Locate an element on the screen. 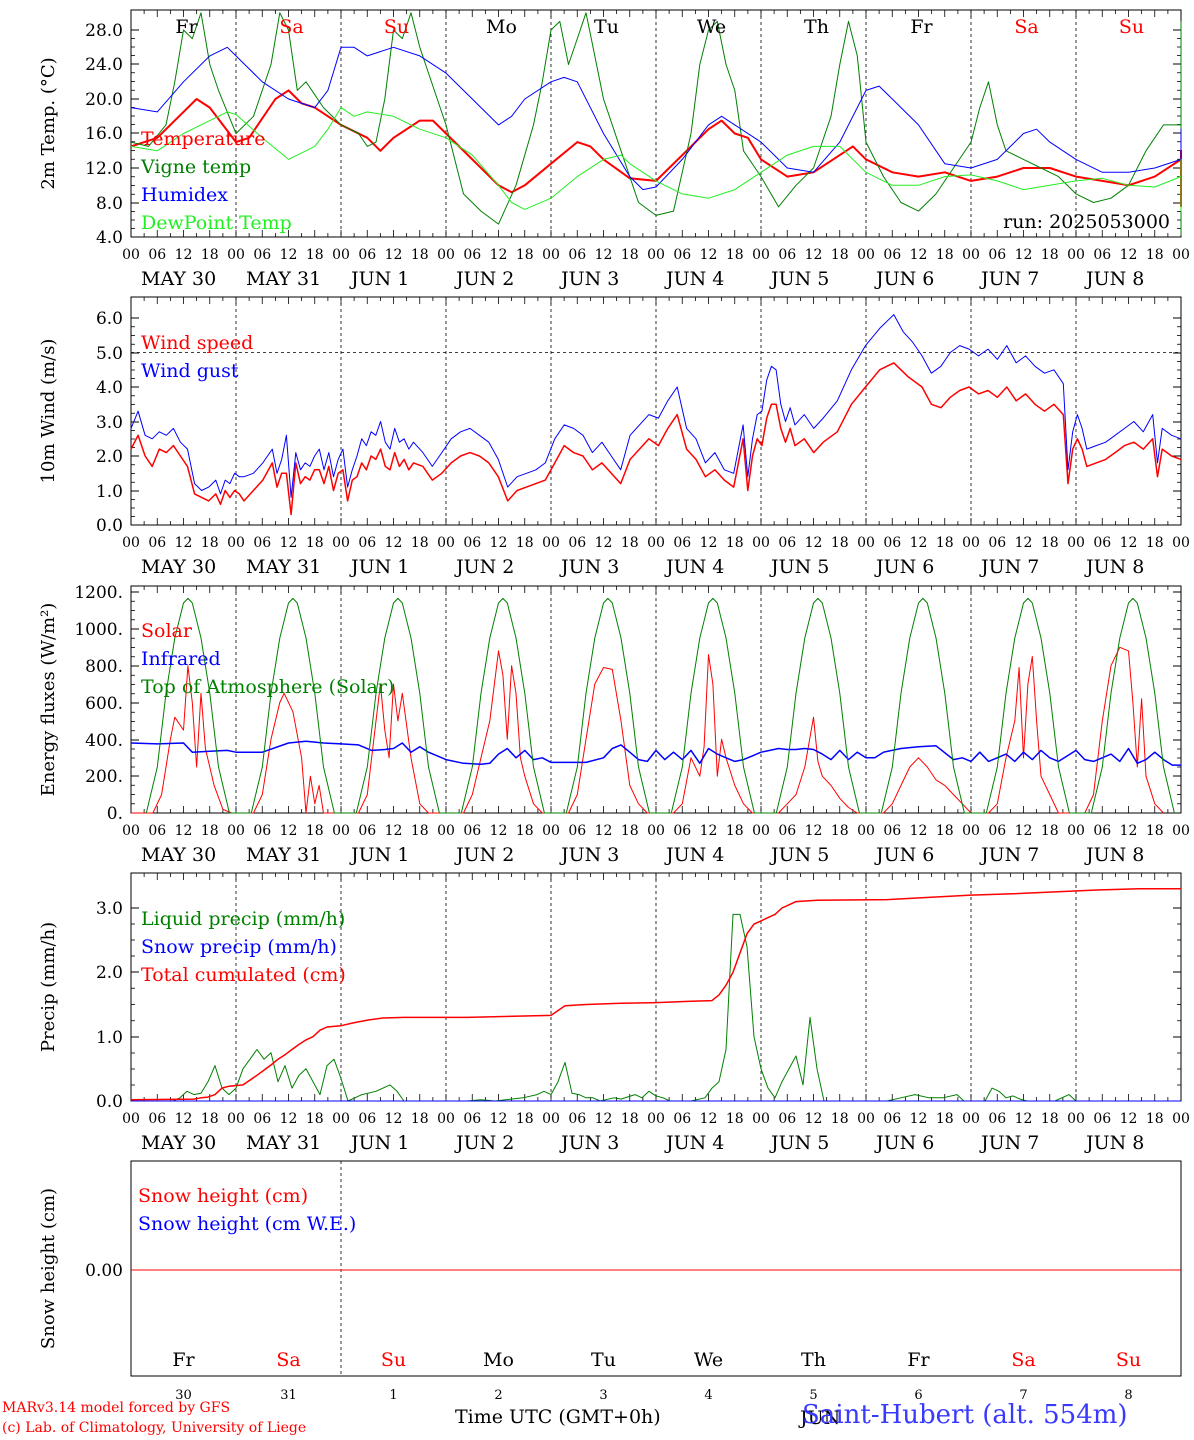 This screenshot has width=1194, height=1440. temp-date-label: JUN 4 is located at coordinates (694, 279).